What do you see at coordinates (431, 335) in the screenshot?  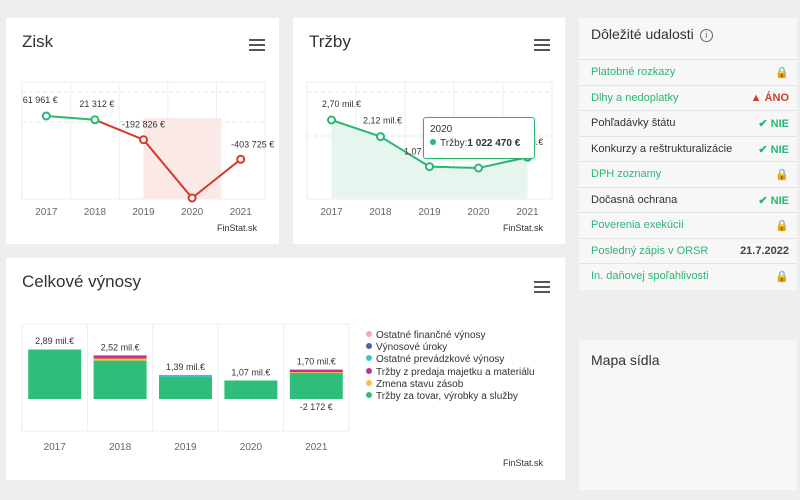 I see `legend-label: Ostatné finančné výnosy` at bounding box center [431, 335].